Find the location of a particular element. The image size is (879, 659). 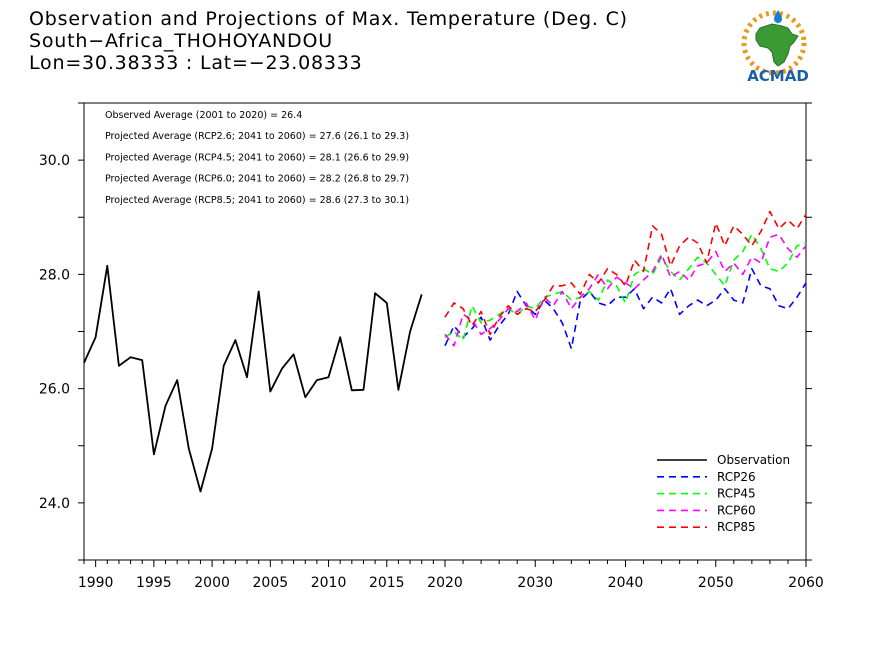

x-tick-label: 2020 is located at coordinates (445, 583).